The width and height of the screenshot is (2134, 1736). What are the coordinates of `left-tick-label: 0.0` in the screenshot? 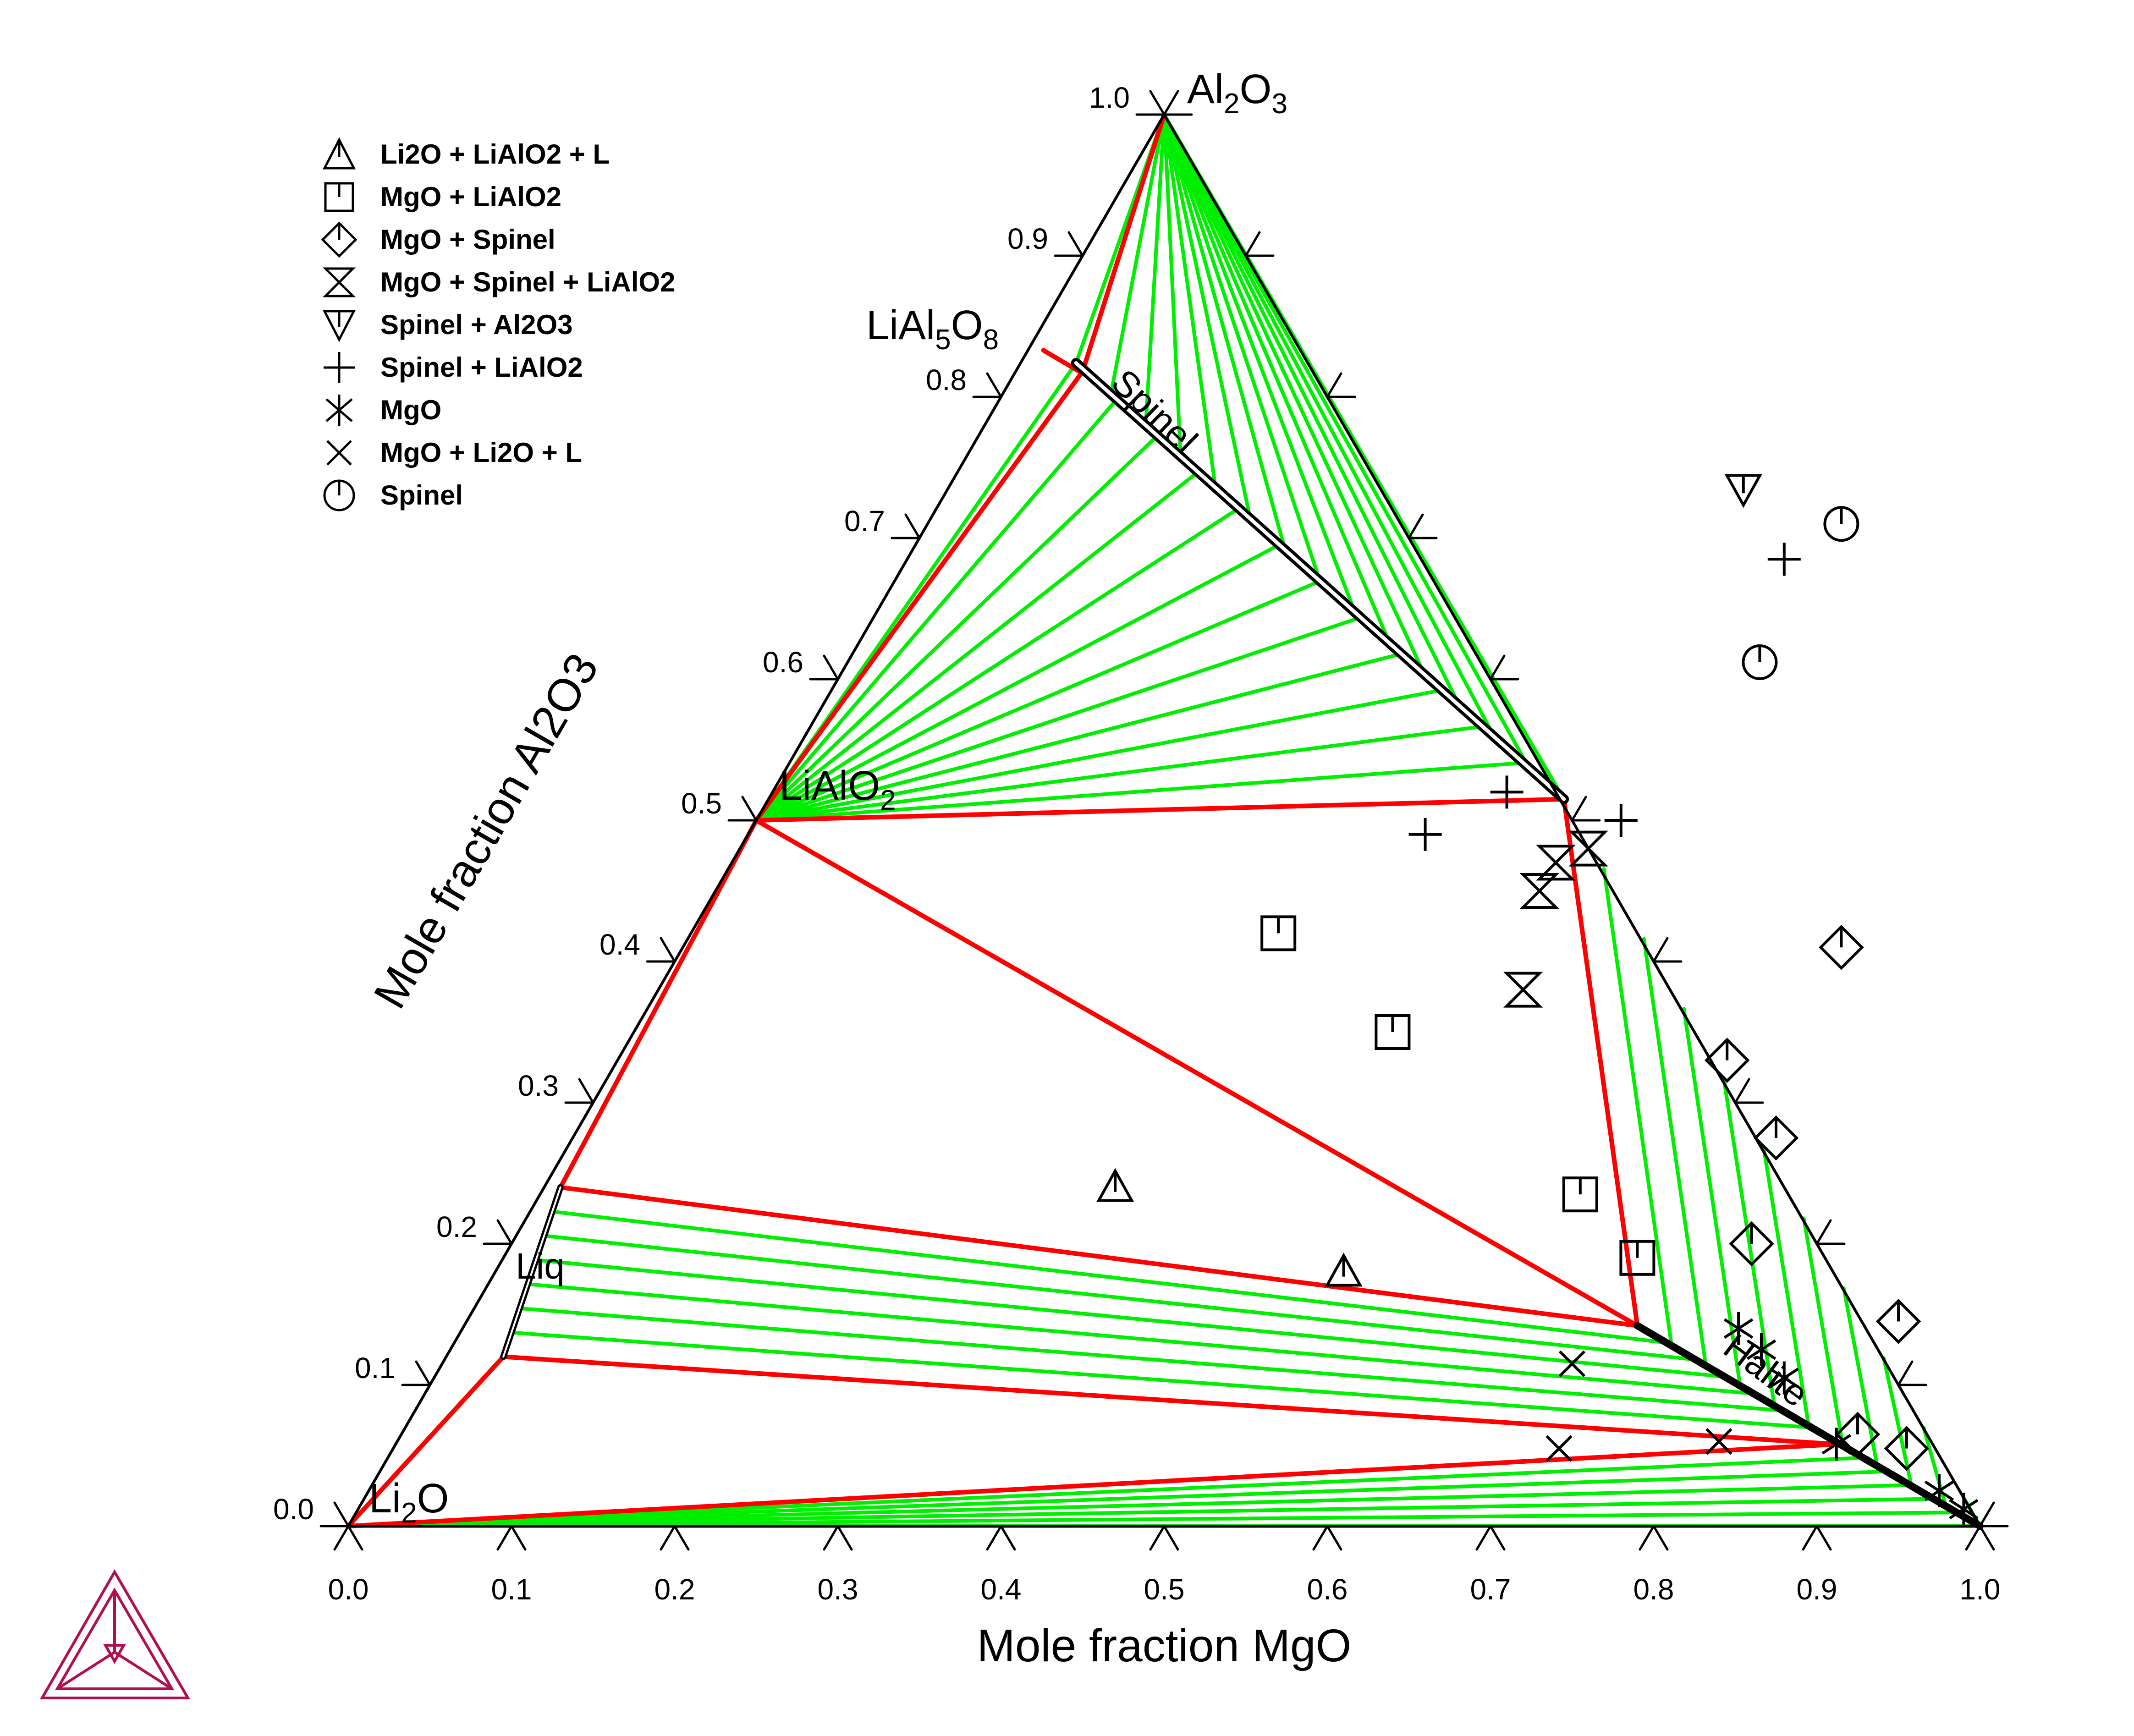 It's located at (293, 1510).